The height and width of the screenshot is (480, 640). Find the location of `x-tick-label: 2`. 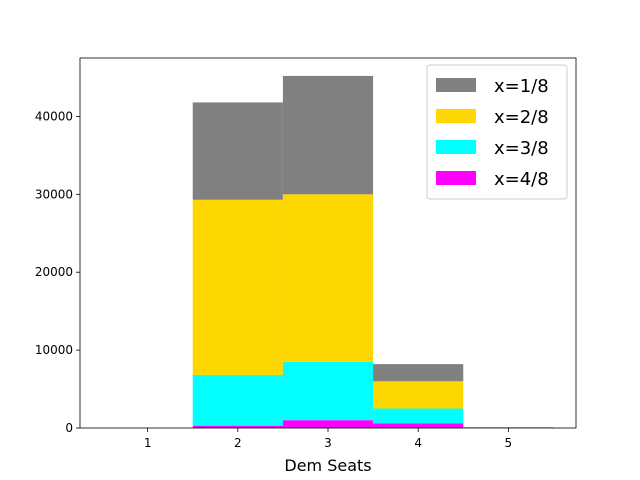

x-tick-label: 2 is located at coordinates (238, 443).